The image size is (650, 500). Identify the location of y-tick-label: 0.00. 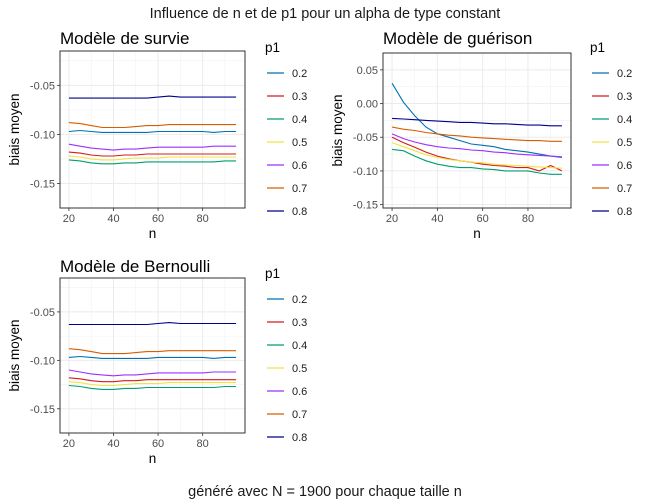
(367, 105).